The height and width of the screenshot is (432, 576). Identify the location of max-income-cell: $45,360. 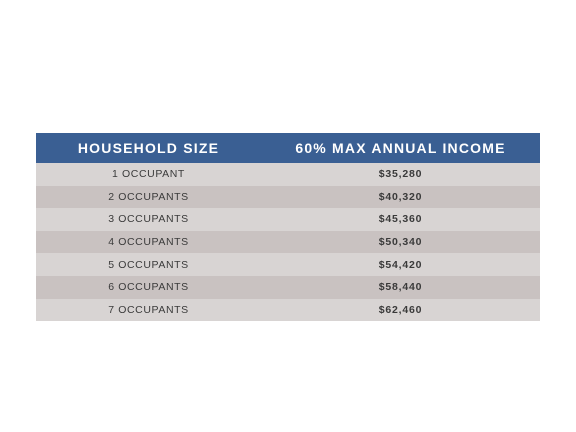
(400, 219).